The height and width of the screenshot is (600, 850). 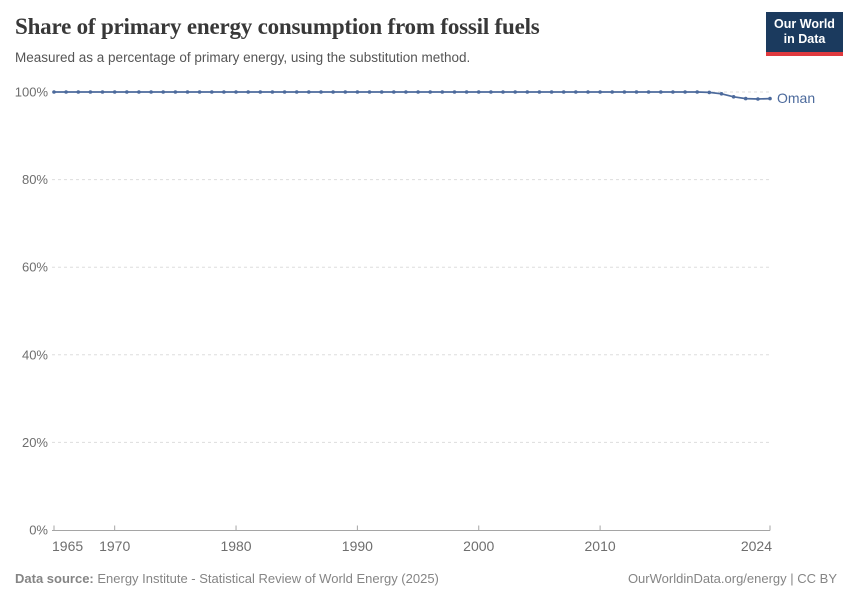 I want to click on series-line-oman, so click(x=412, y=95).